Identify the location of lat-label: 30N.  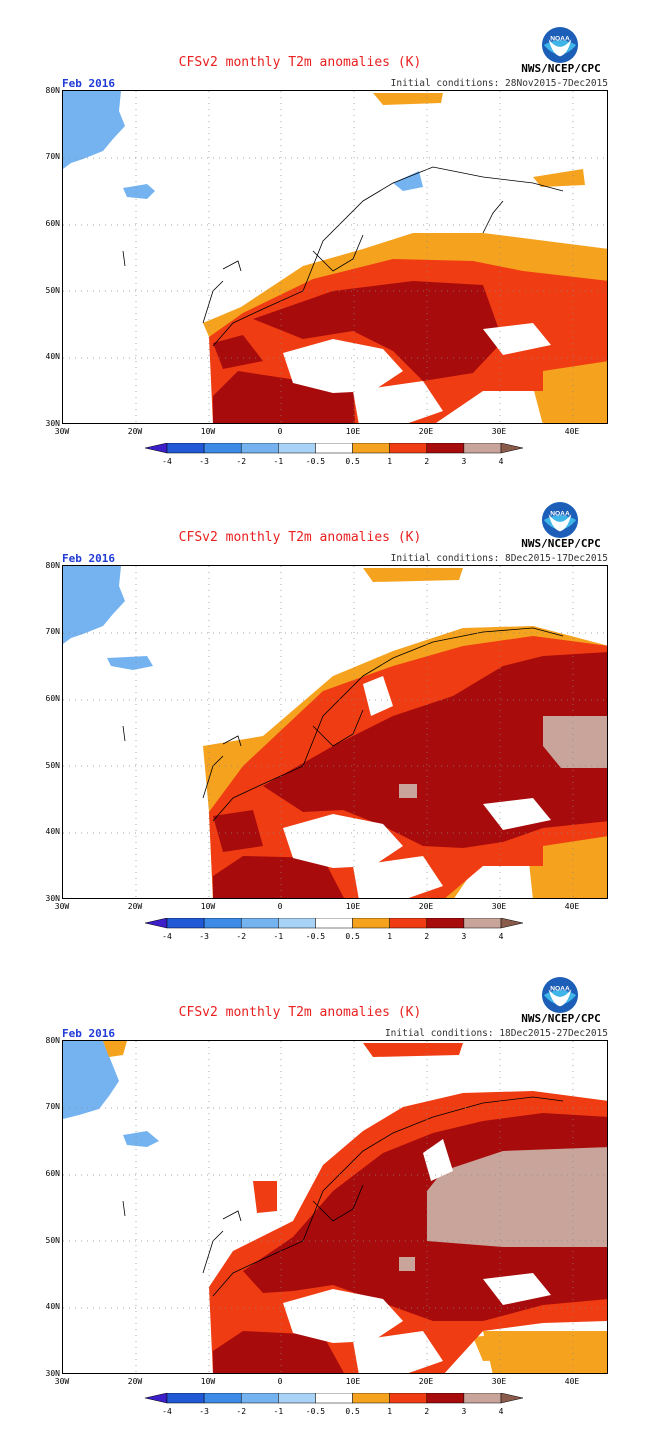
(52, 423).